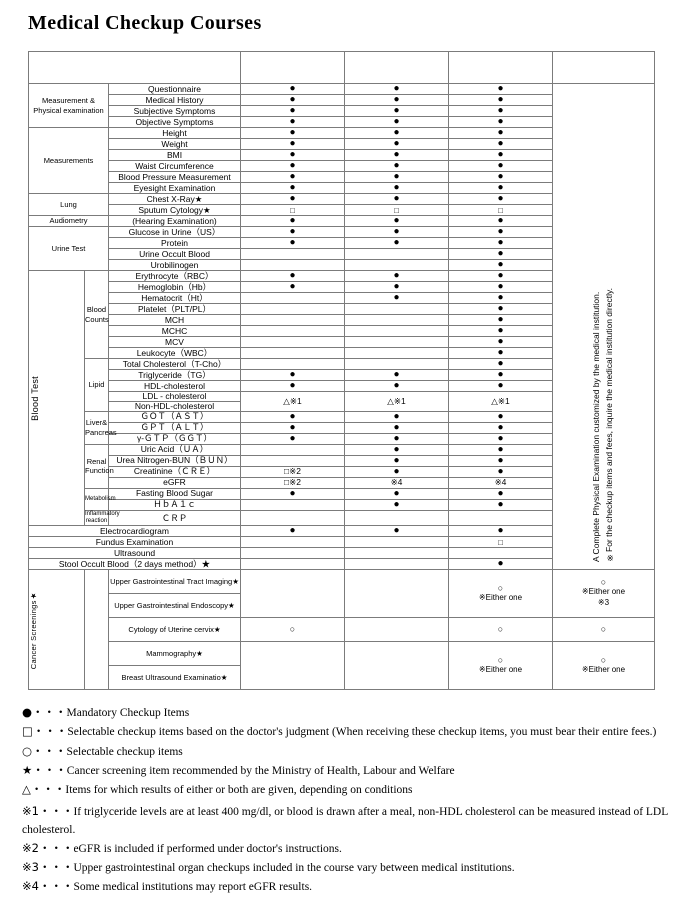 The width and height of the screenshot is (682, 913). Describe the element at coordinates (174, 449) in the screenshot. I see `item-label: Uric Acid（ＵＡ）` at that location.